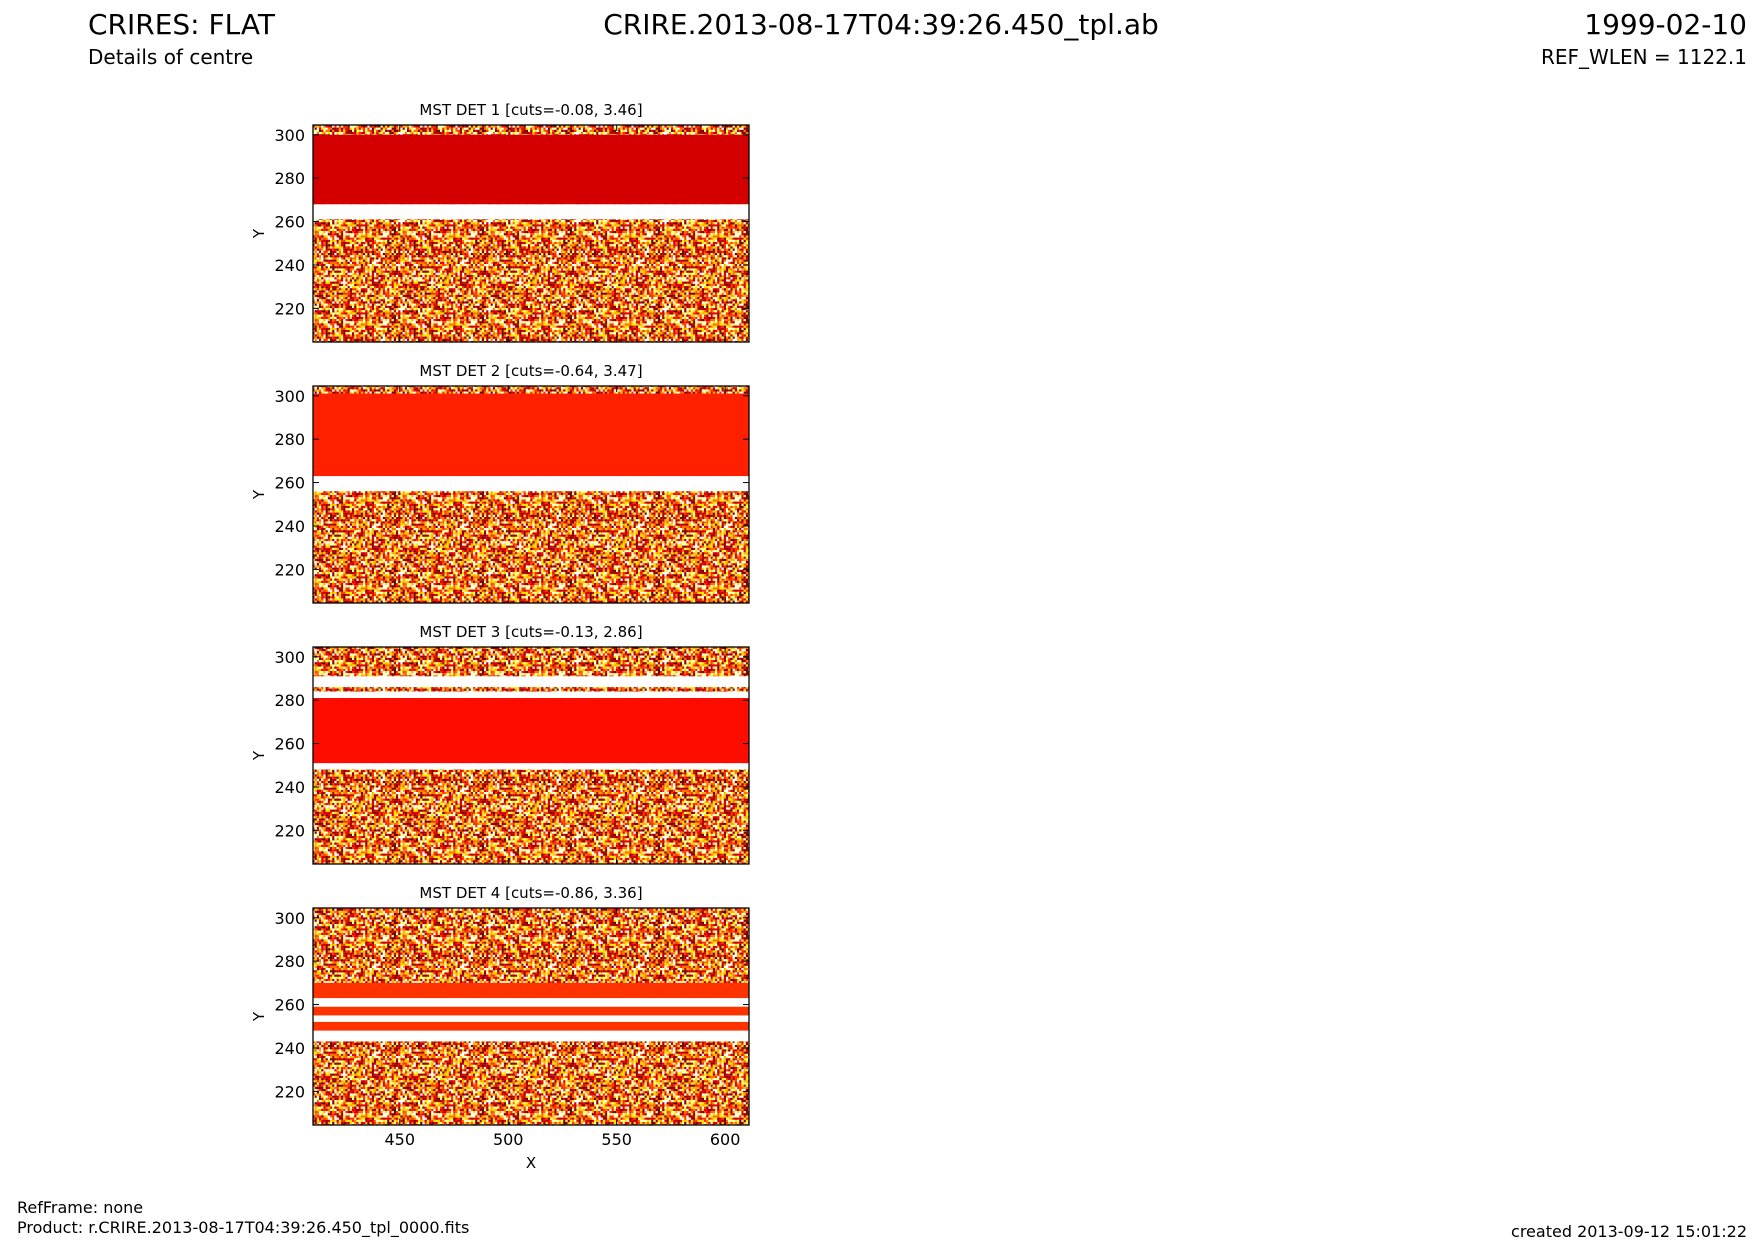 Image resolution: width=1755 pixels, height=1245 pixels. What do you see at coordinates (530, 110) in the screenshot?
I see `panel-title: MST DET 1 [cuts=-0.08, 3.46]` at bounding box center [530, 110].